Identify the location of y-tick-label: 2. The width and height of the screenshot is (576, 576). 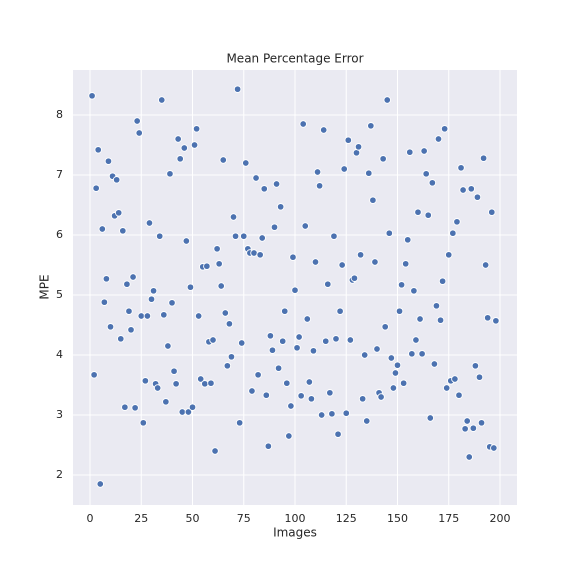
(59, 474).